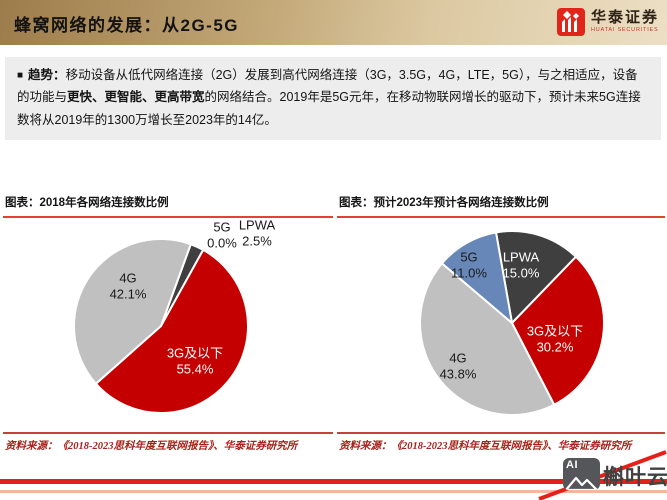  Describe the element at coordinates (624, 18) in the screenshot. I see `logo-text-cn: 华泰证券` at that location.